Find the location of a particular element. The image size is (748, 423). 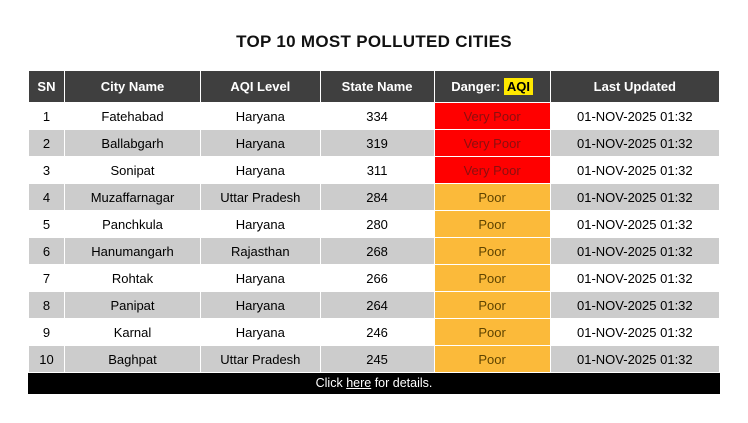

city-cell: Sonipat is located at coordinates (132, 170).